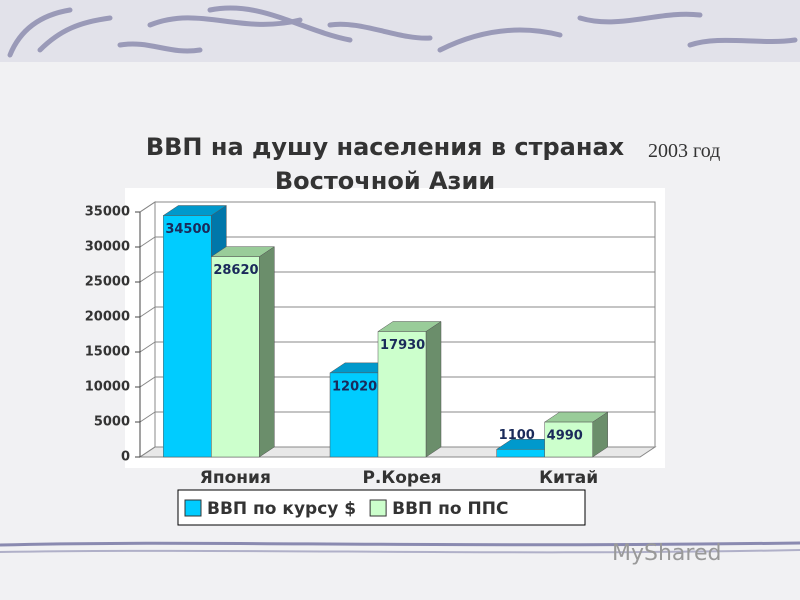  What do you see at coordinates (402, 345) in the screenshot?
I see `value-label: 17930` at bounding box center [402, 345].